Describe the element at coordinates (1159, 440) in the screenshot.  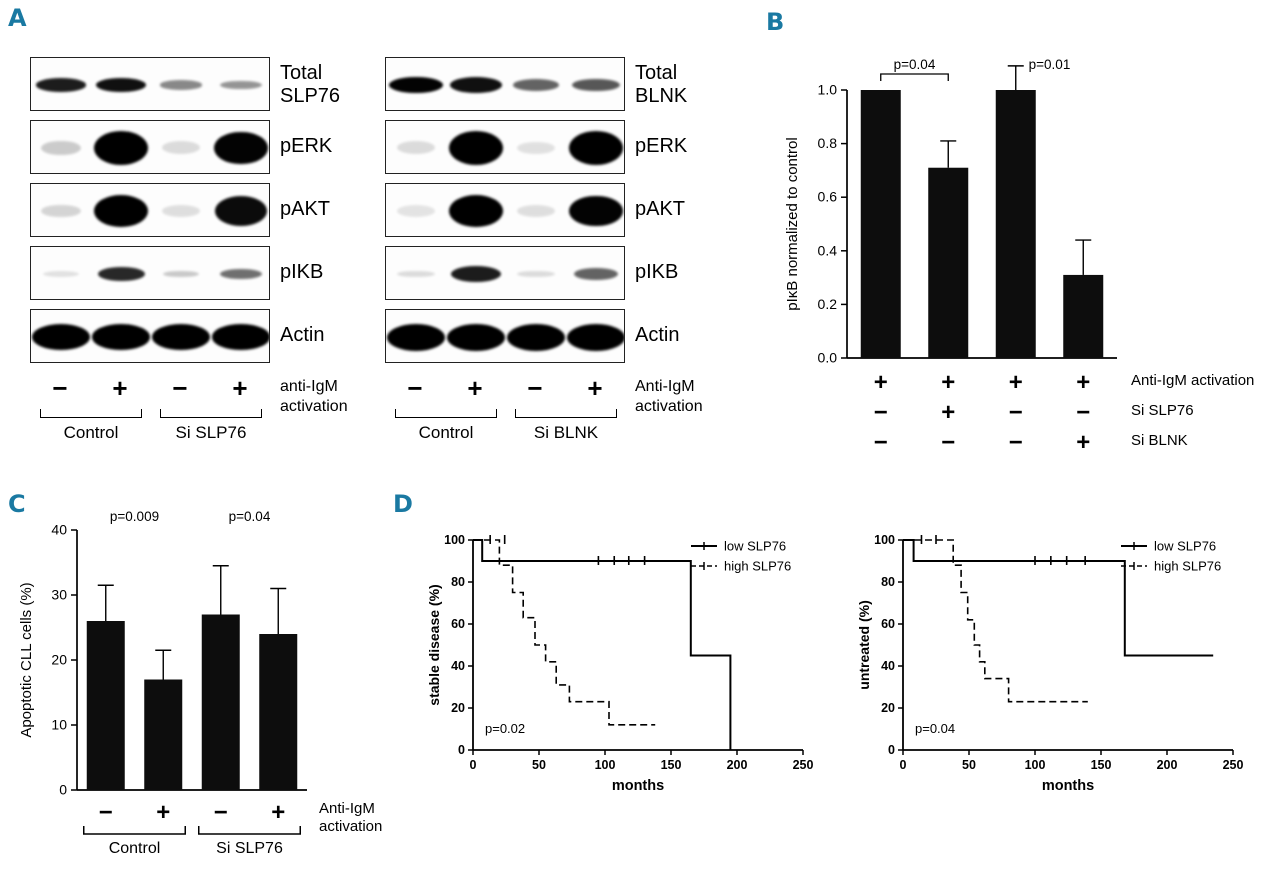
I see `chart-shape: Si BLNK` at that location.